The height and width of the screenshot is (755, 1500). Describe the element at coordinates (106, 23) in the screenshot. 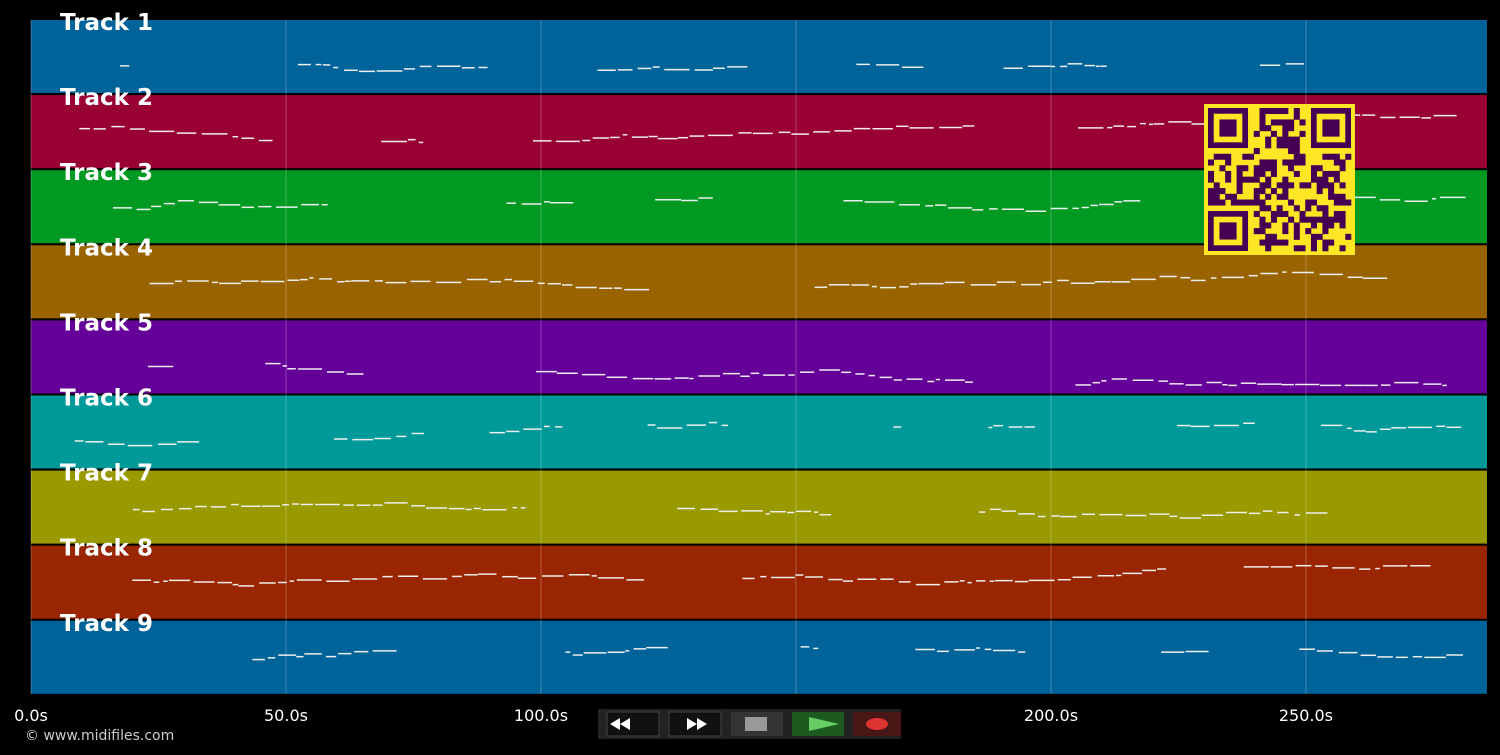

I see `track-label: Track 1` at that location.